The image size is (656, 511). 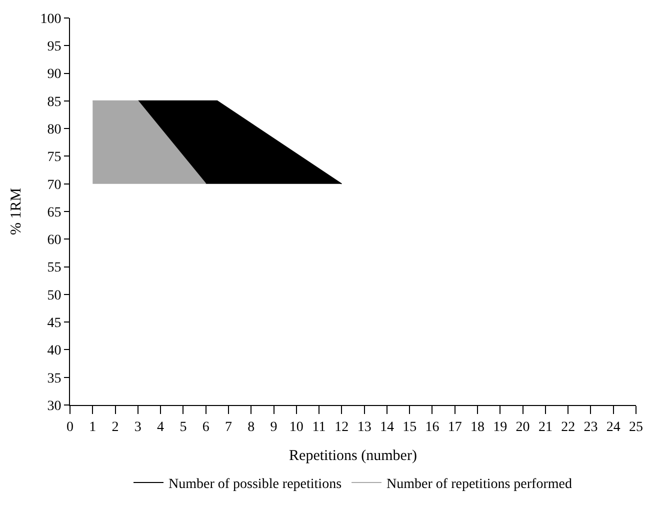 What do you see at coordinates (138, 427) in the screenshot?
I see `x-tick-label: 3` at bounding box center [138, 427].